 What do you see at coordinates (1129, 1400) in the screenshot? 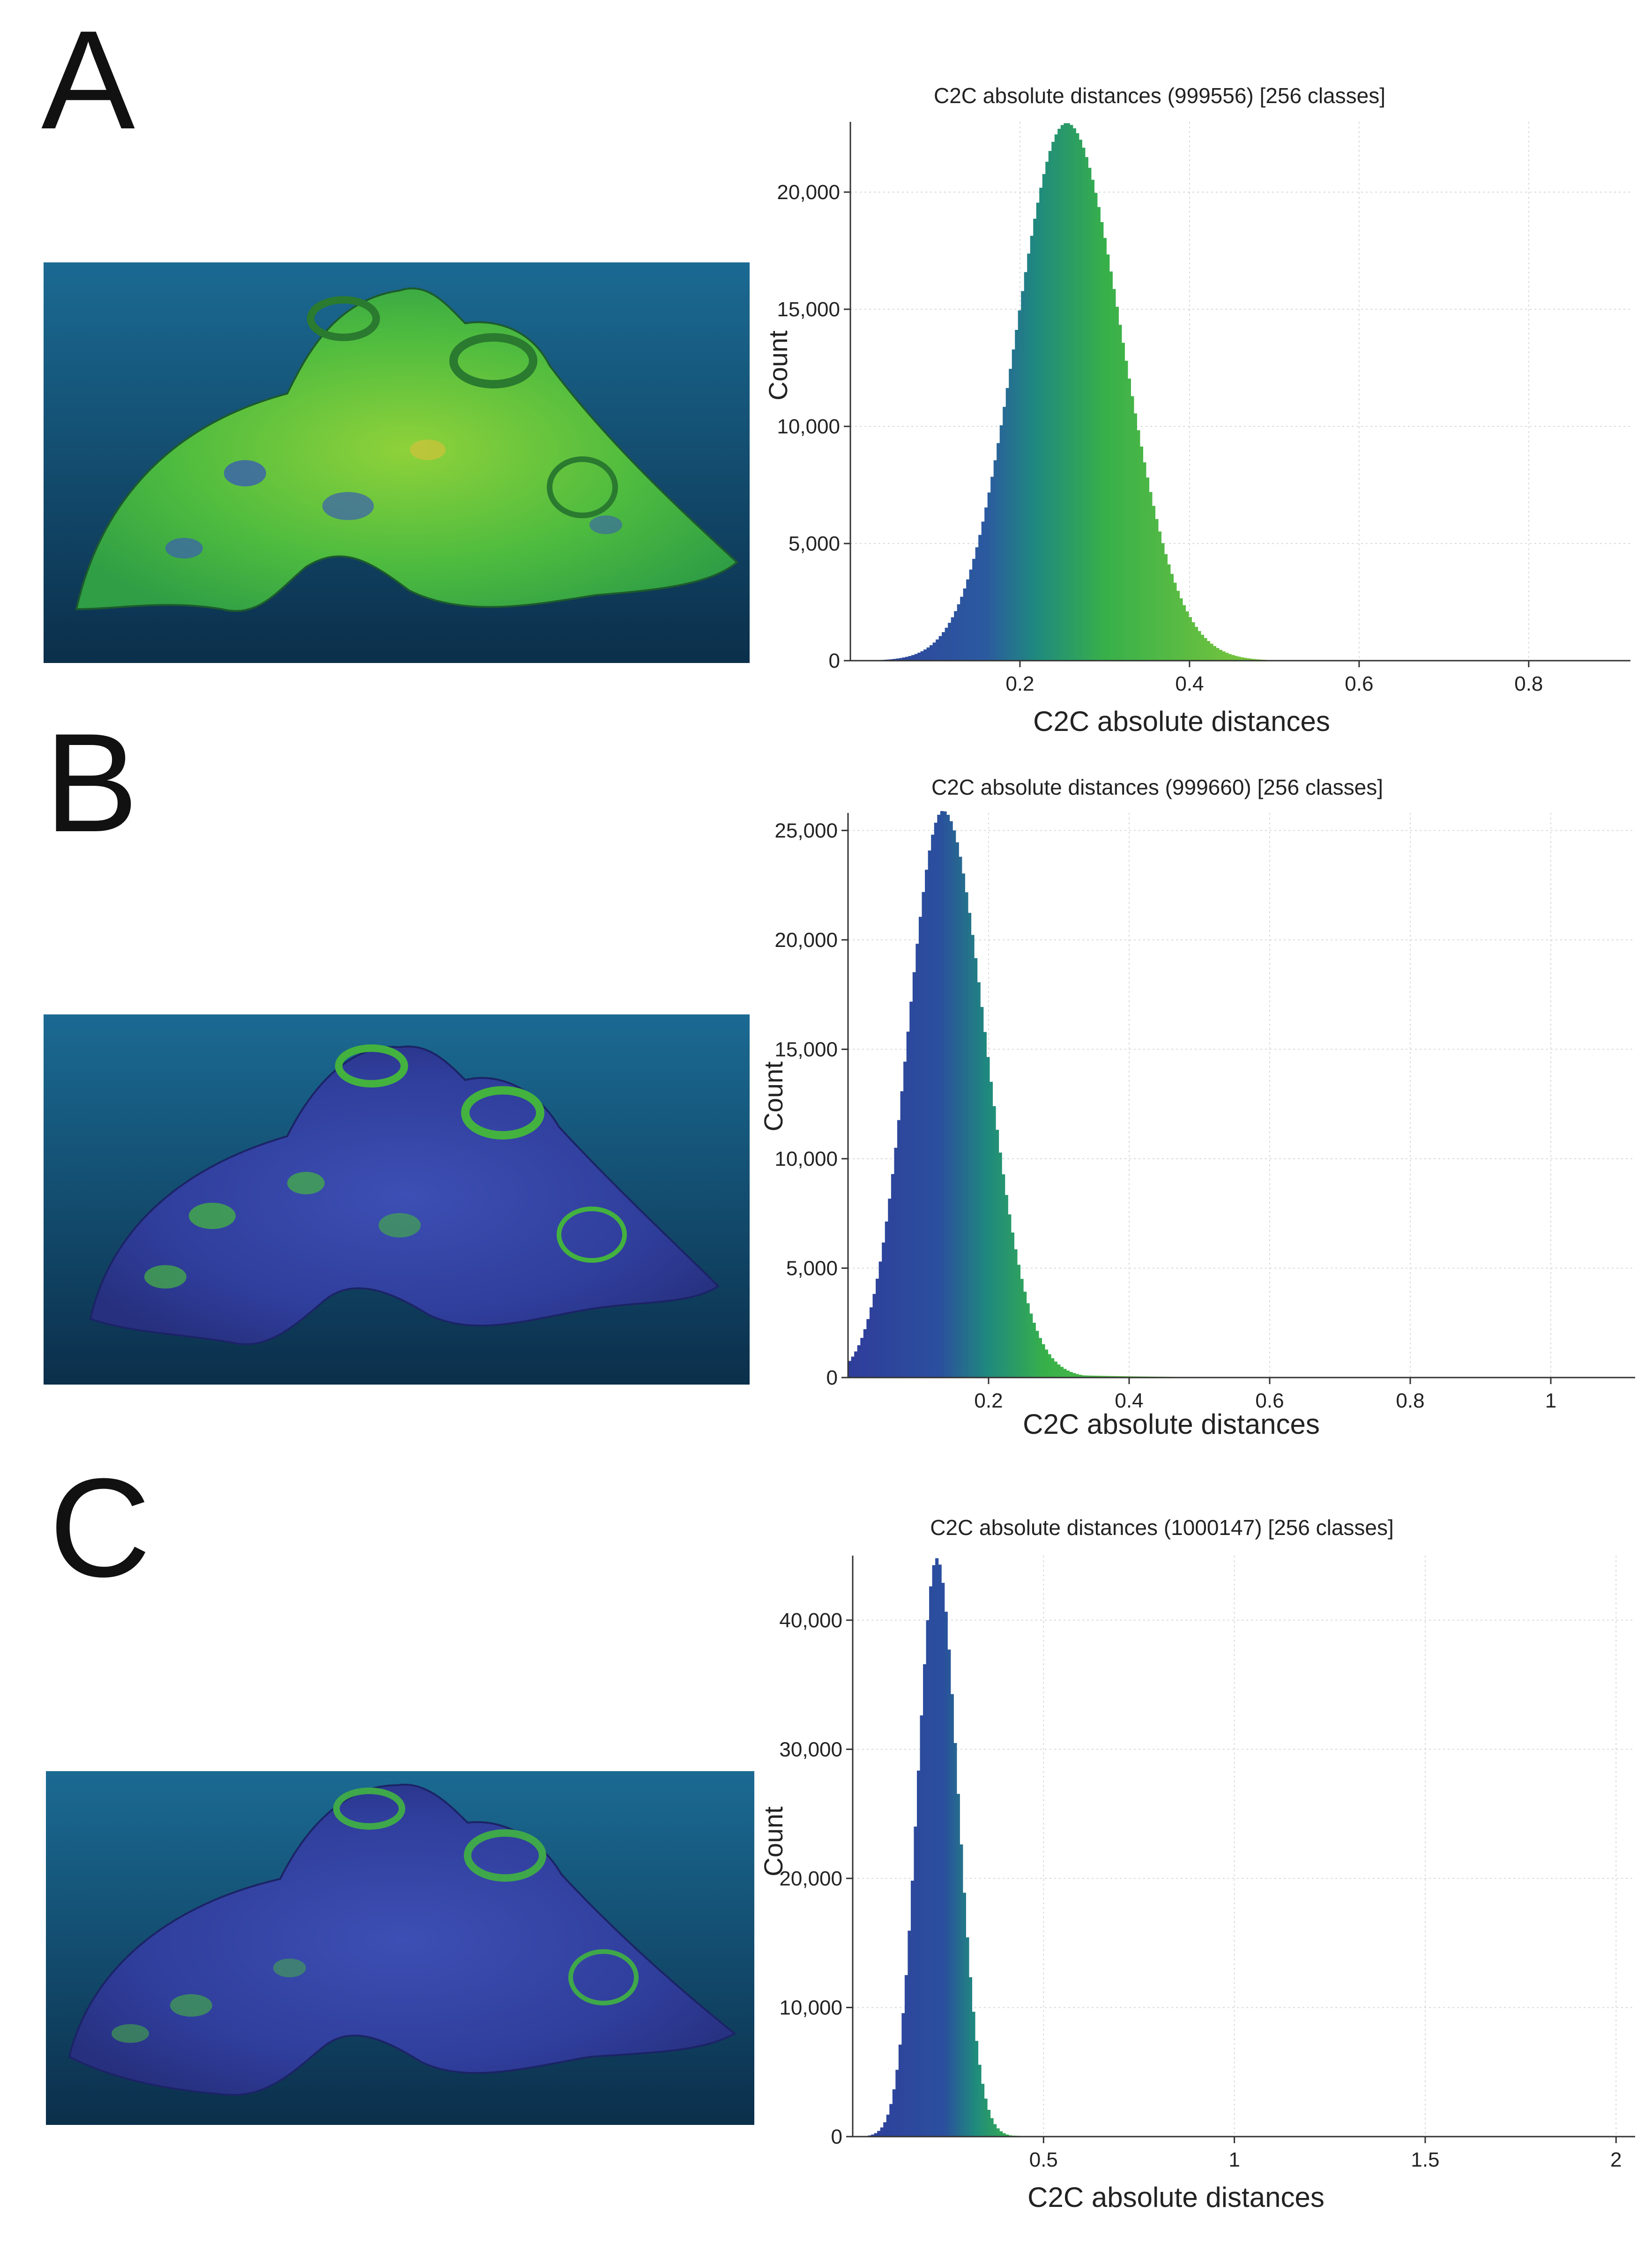
I see `x-tick-label: 0.4` at bounding box center [1129, 1400].